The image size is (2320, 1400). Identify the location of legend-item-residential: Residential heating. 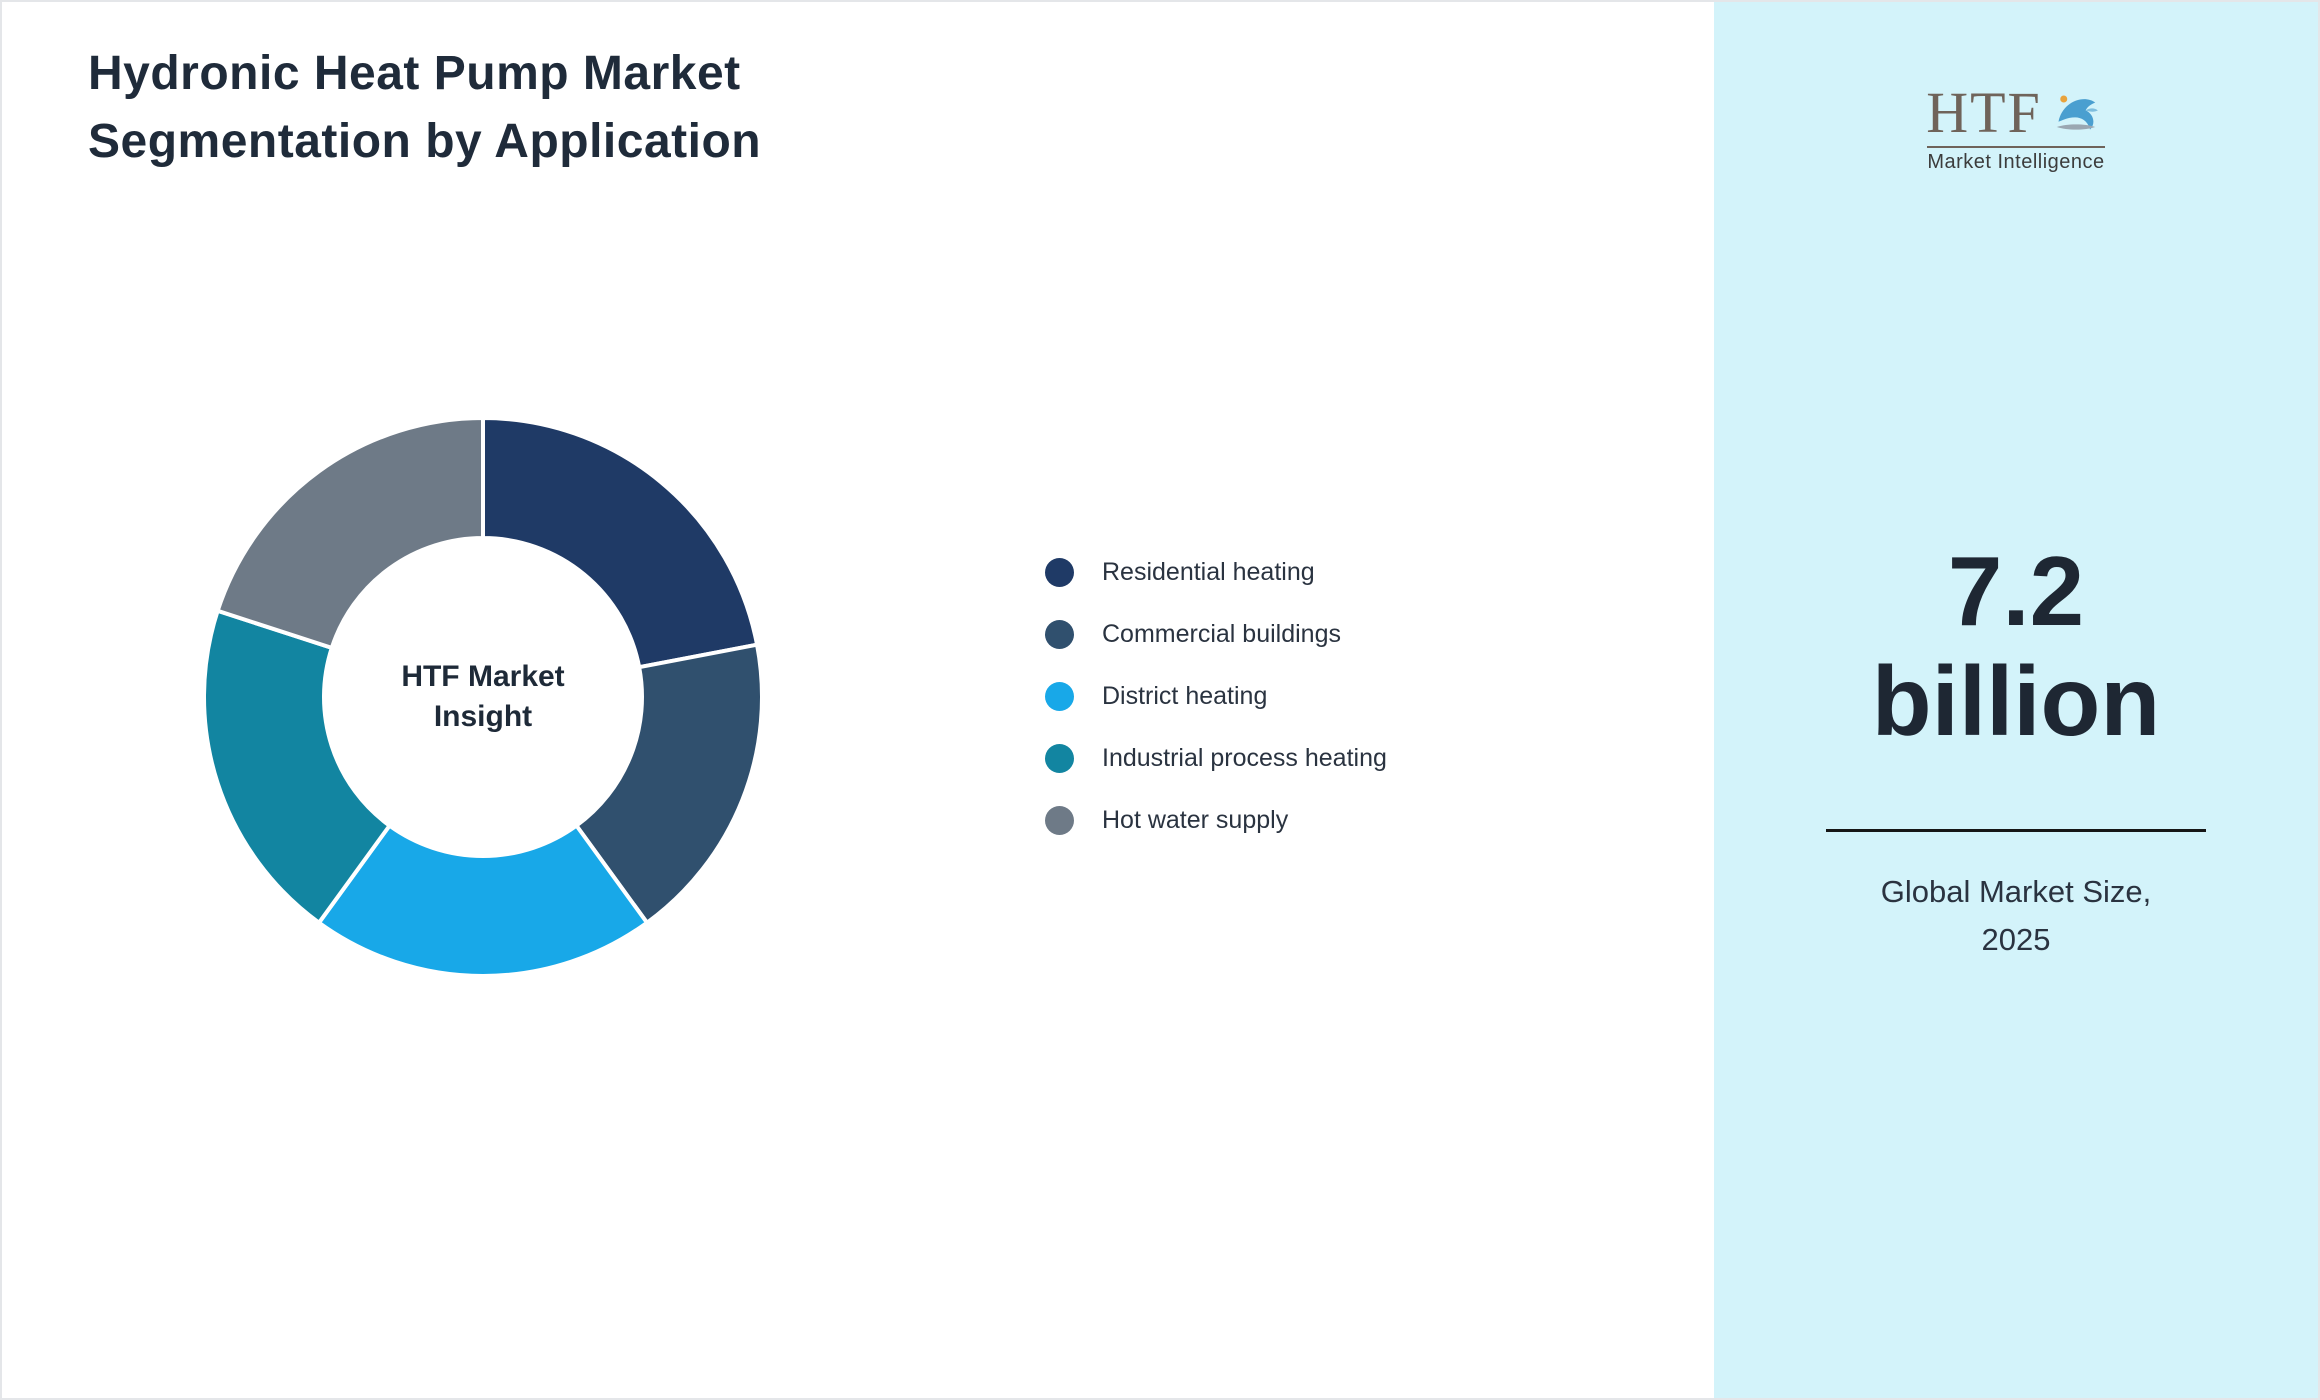
(1216, 572).